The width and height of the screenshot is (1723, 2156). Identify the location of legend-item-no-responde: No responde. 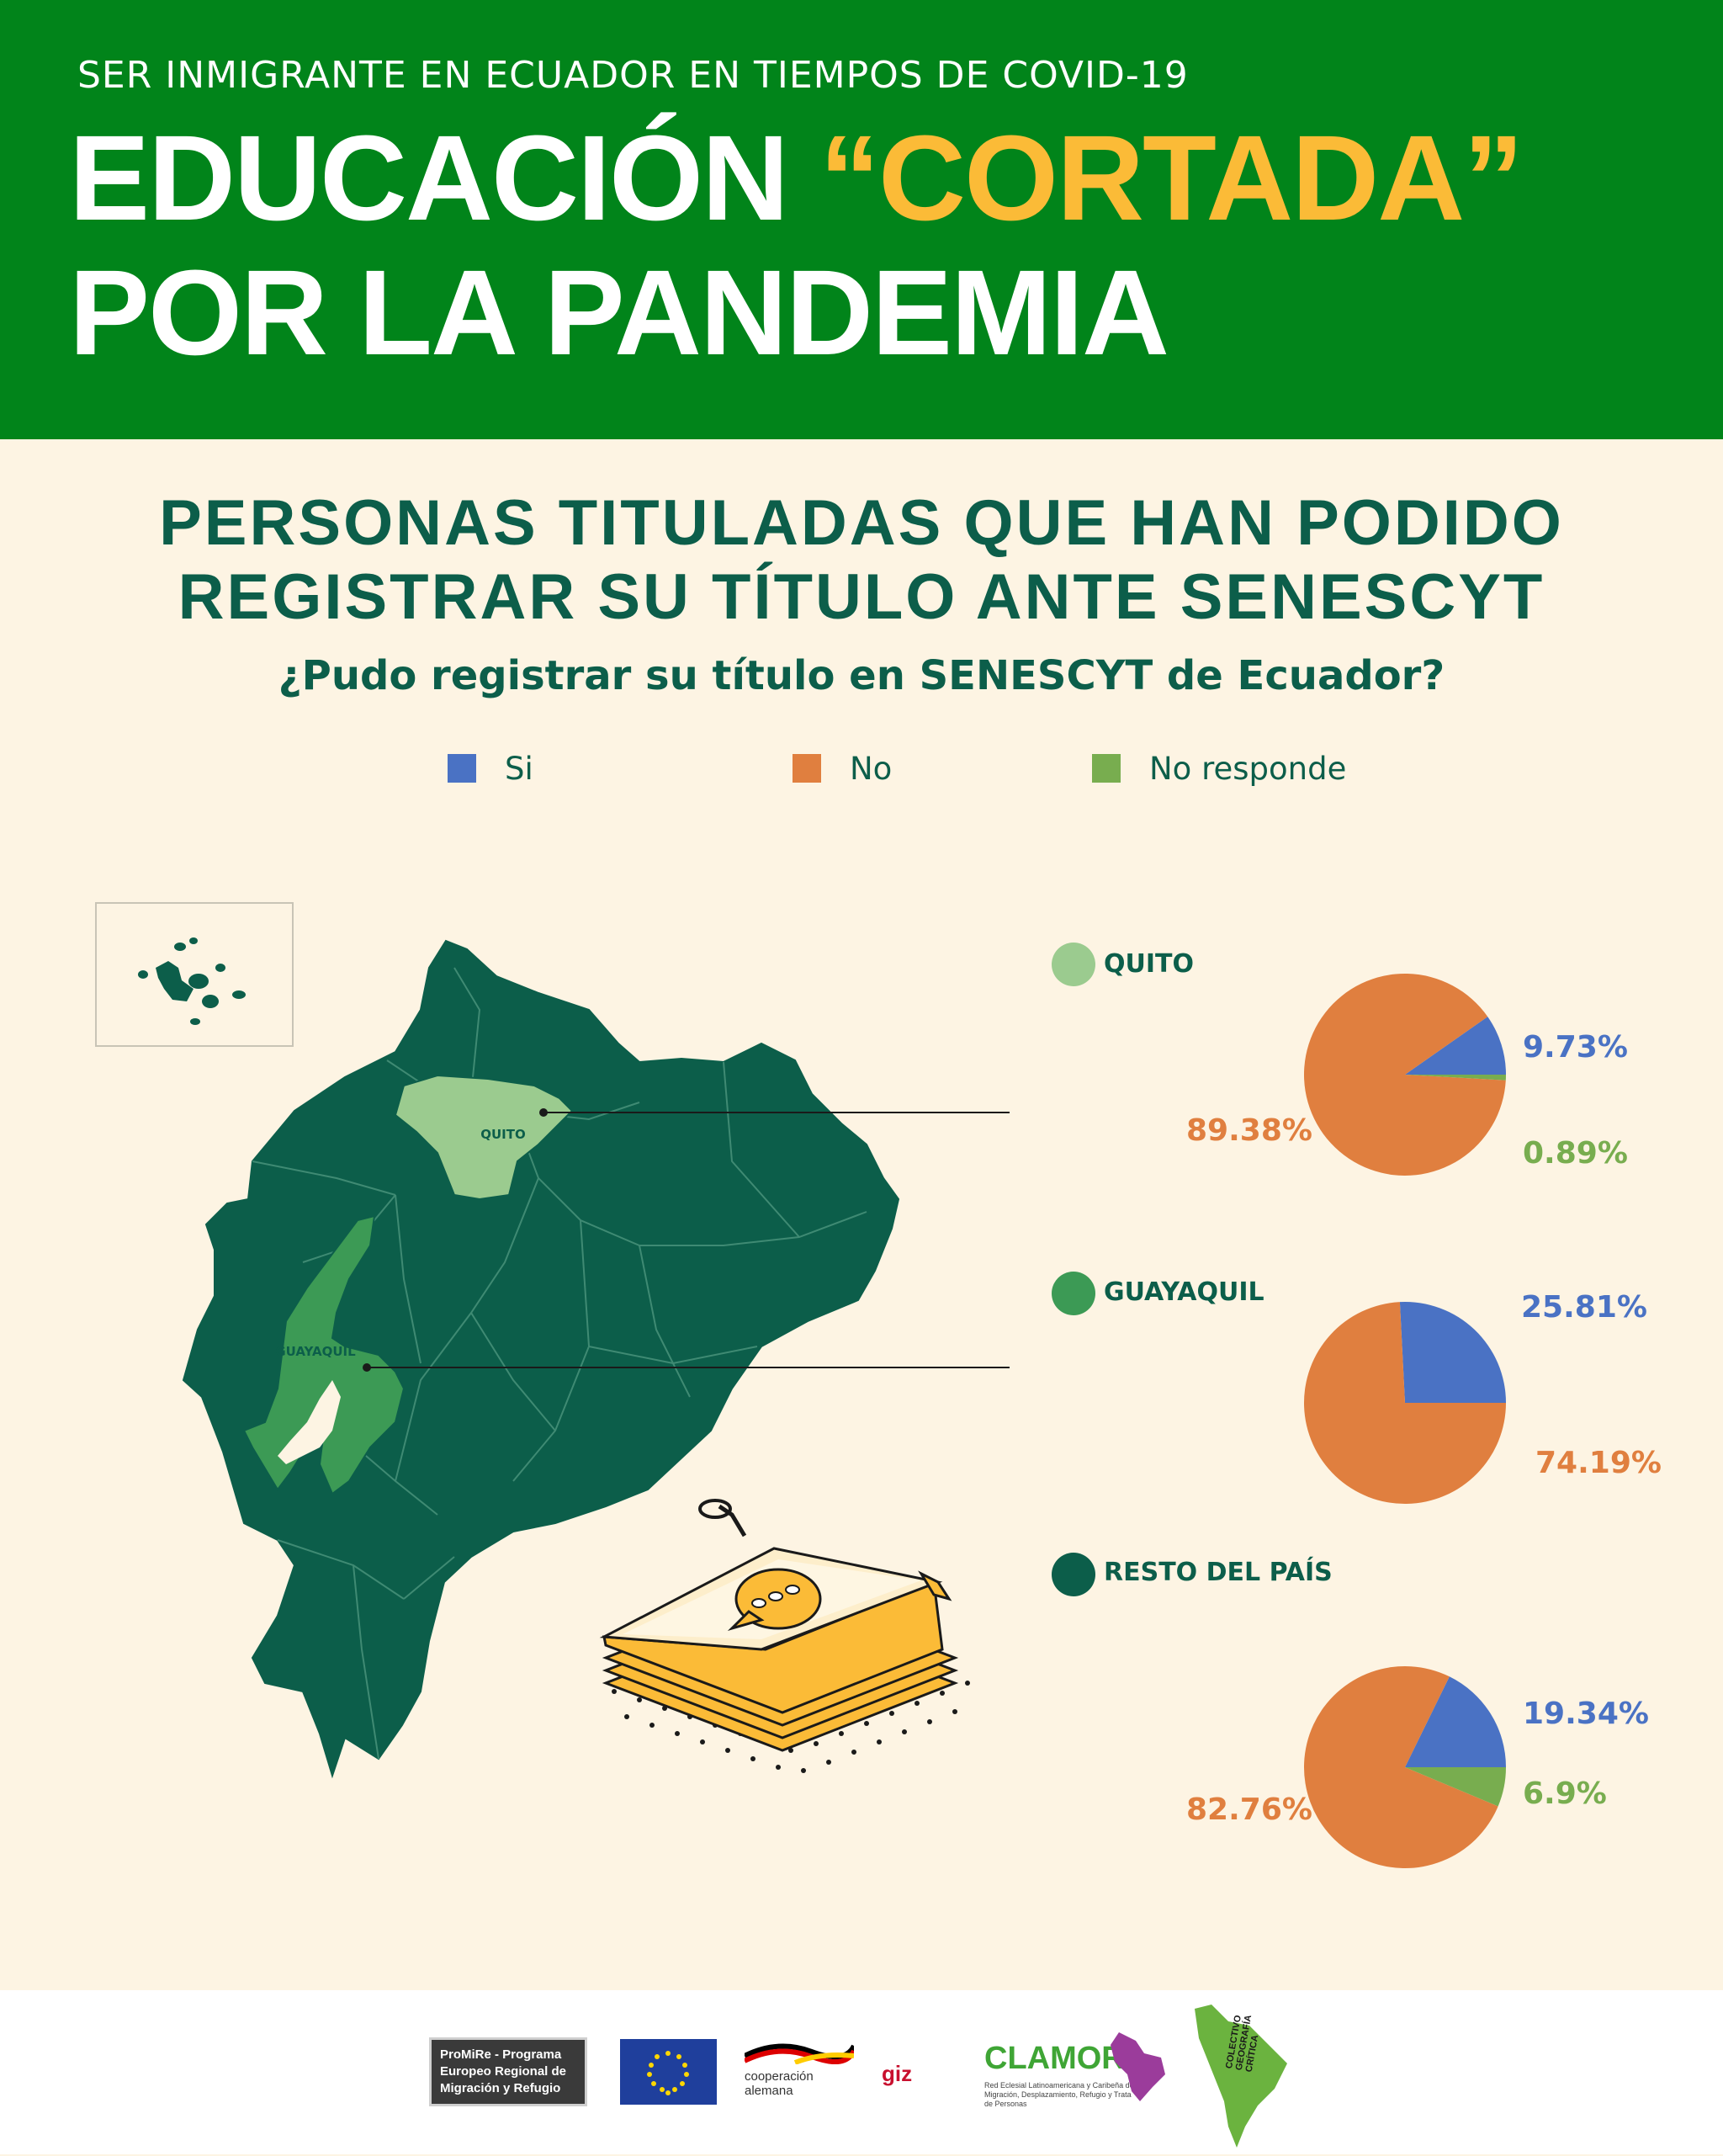
(1219, 768).